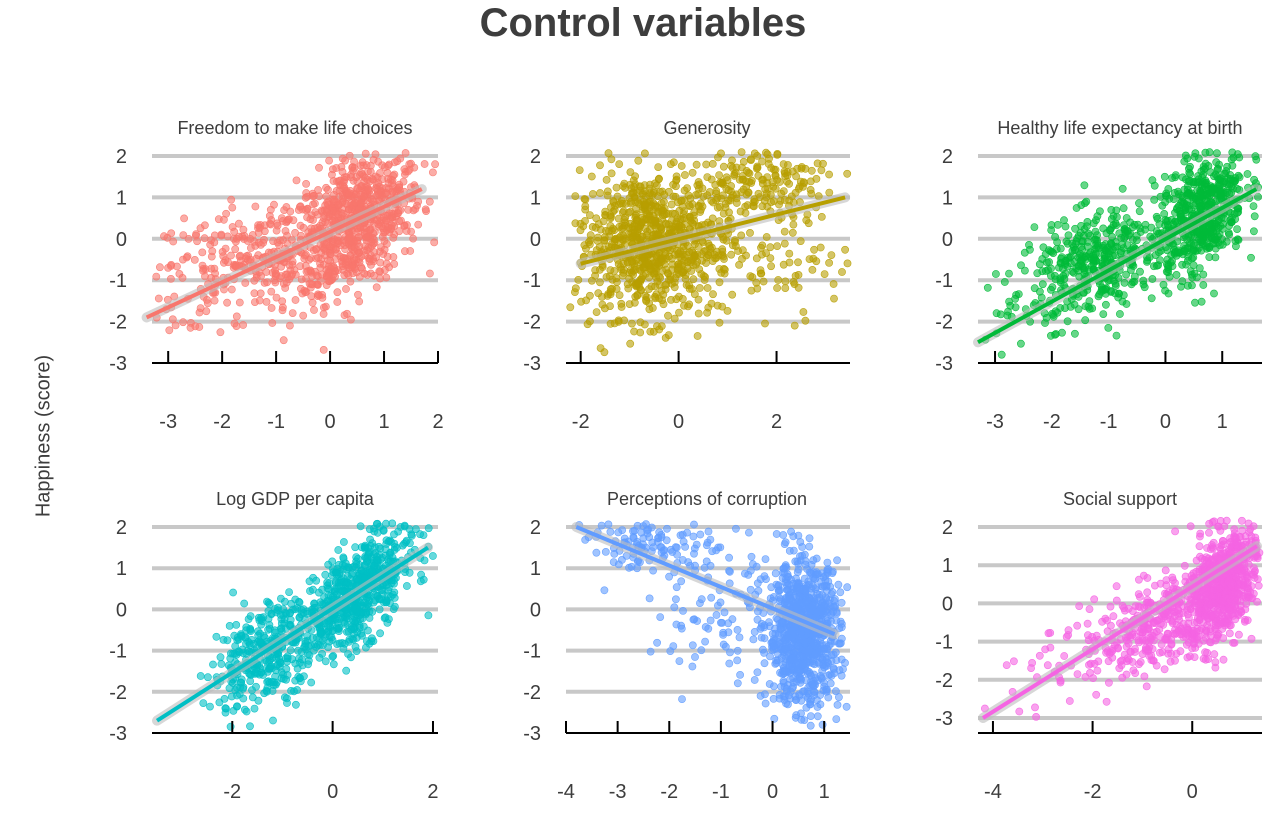  What do you see at coordinates (276, 422) in the screenshot?
I see `x-tick-label: -1` at bounding box center [276, 422].